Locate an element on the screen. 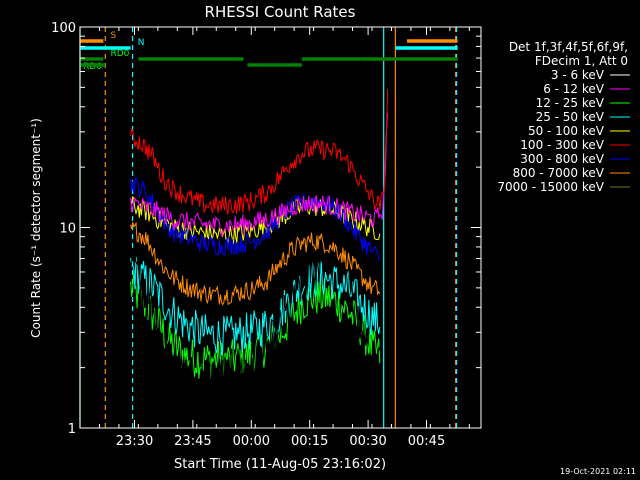  legend-header: Det 1f,3f,4f,5f,6f,9f, is located at coordinates (568, 47).